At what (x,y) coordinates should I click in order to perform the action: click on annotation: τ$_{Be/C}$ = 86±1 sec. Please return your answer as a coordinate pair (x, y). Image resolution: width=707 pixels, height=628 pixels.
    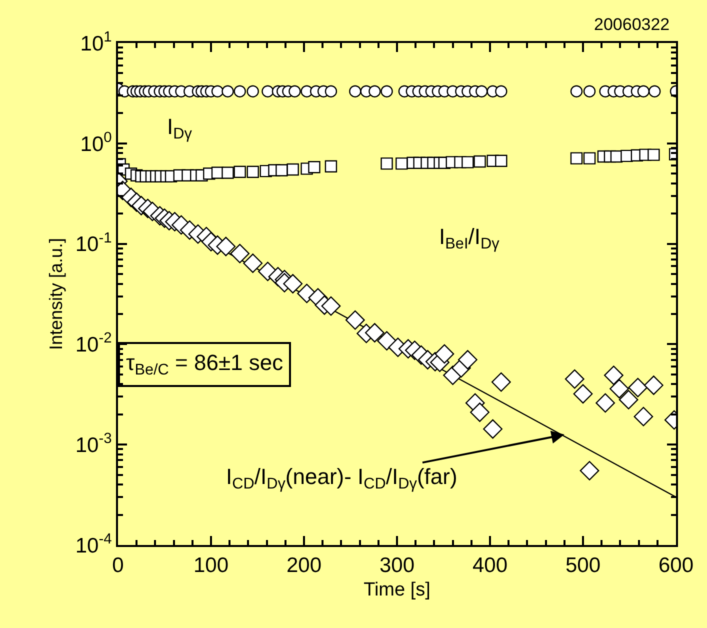
    Looking at the image, I should click on (205, 364).